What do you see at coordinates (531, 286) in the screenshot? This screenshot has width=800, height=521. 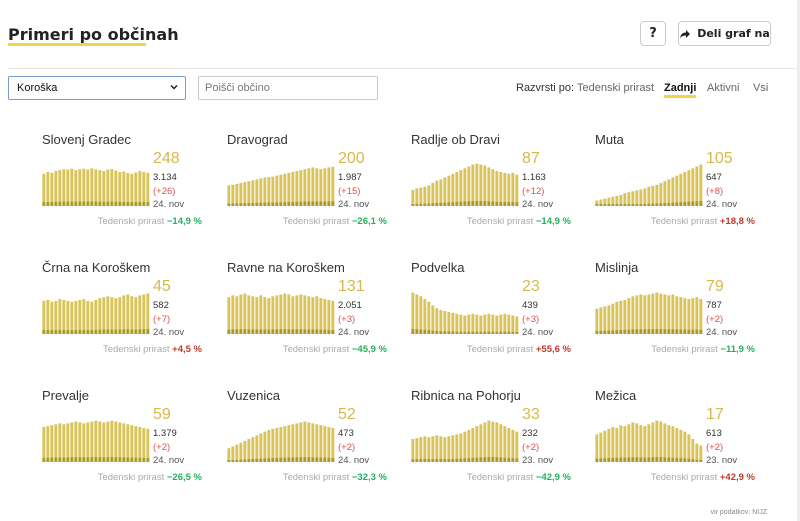 I see `active-cases: 23` at bounding box center [531, 286].